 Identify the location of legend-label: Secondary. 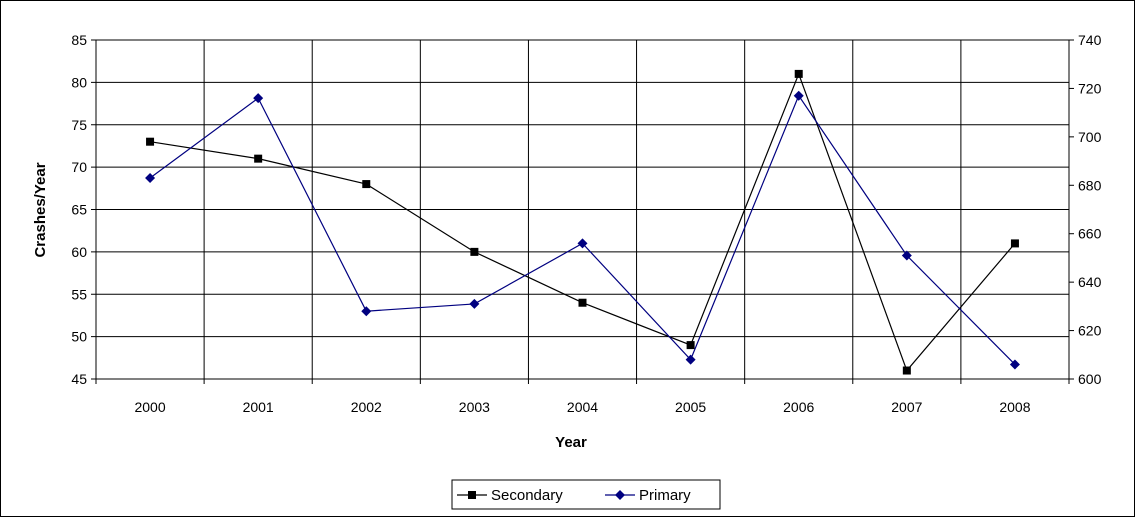
(527, 495).